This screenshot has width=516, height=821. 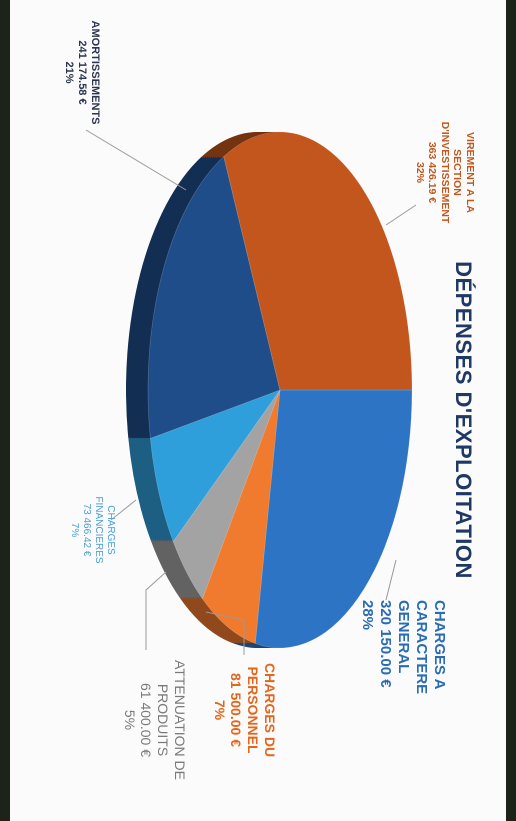 What do you see at coordinates (68, 72) in the screenshot?
I see `label-percent: 21%` at bounding box center [68, 72].